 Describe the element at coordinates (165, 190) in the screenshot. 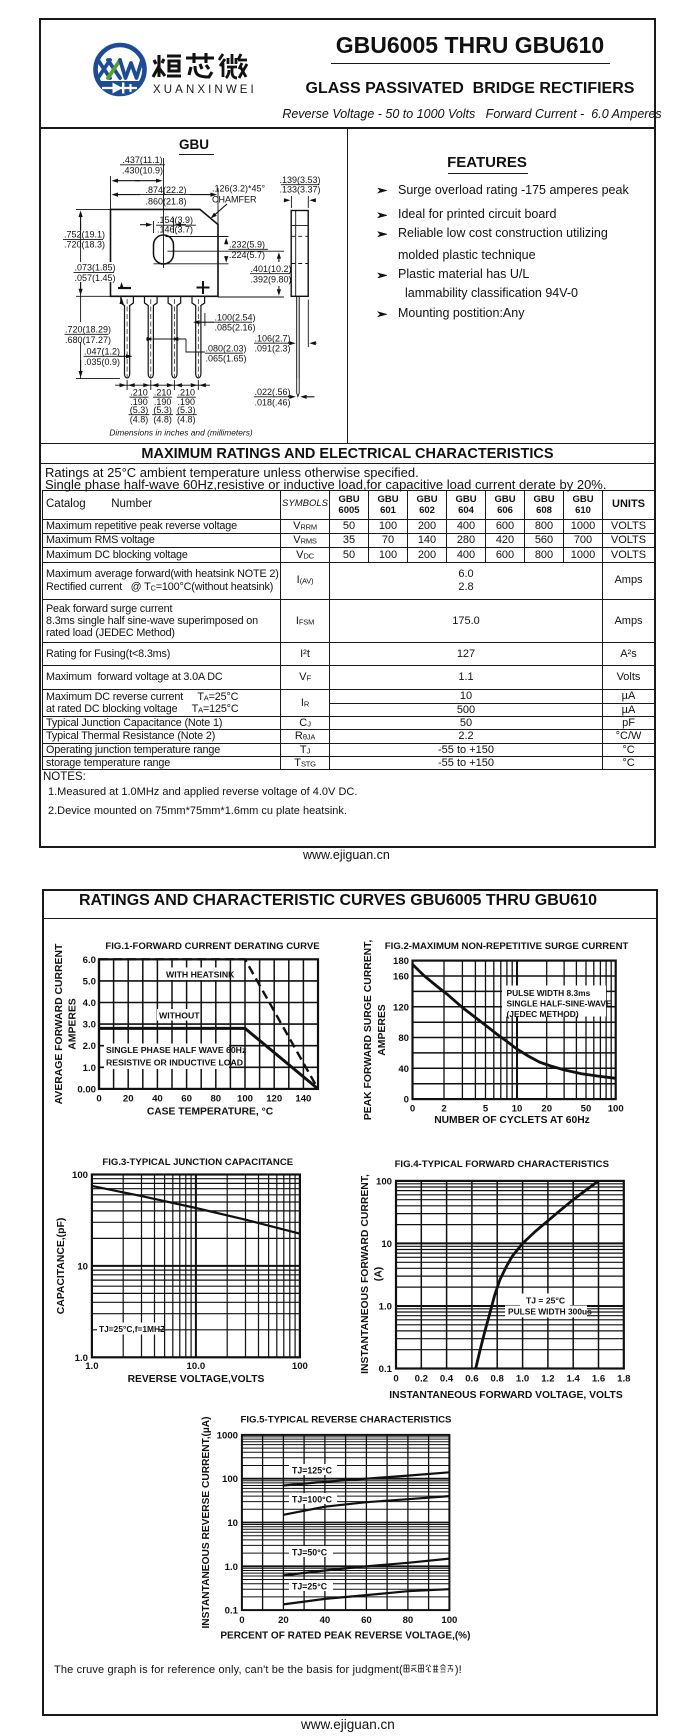

I see `svg-text: .874(22.2)` at that location.